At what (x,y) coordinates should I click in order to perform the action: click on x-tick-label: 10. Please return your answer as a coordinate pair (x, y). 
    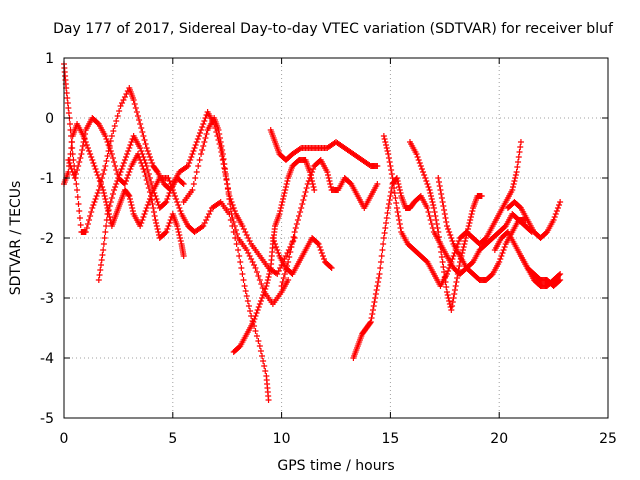
    Looking at the image, I should click on (282, 439).